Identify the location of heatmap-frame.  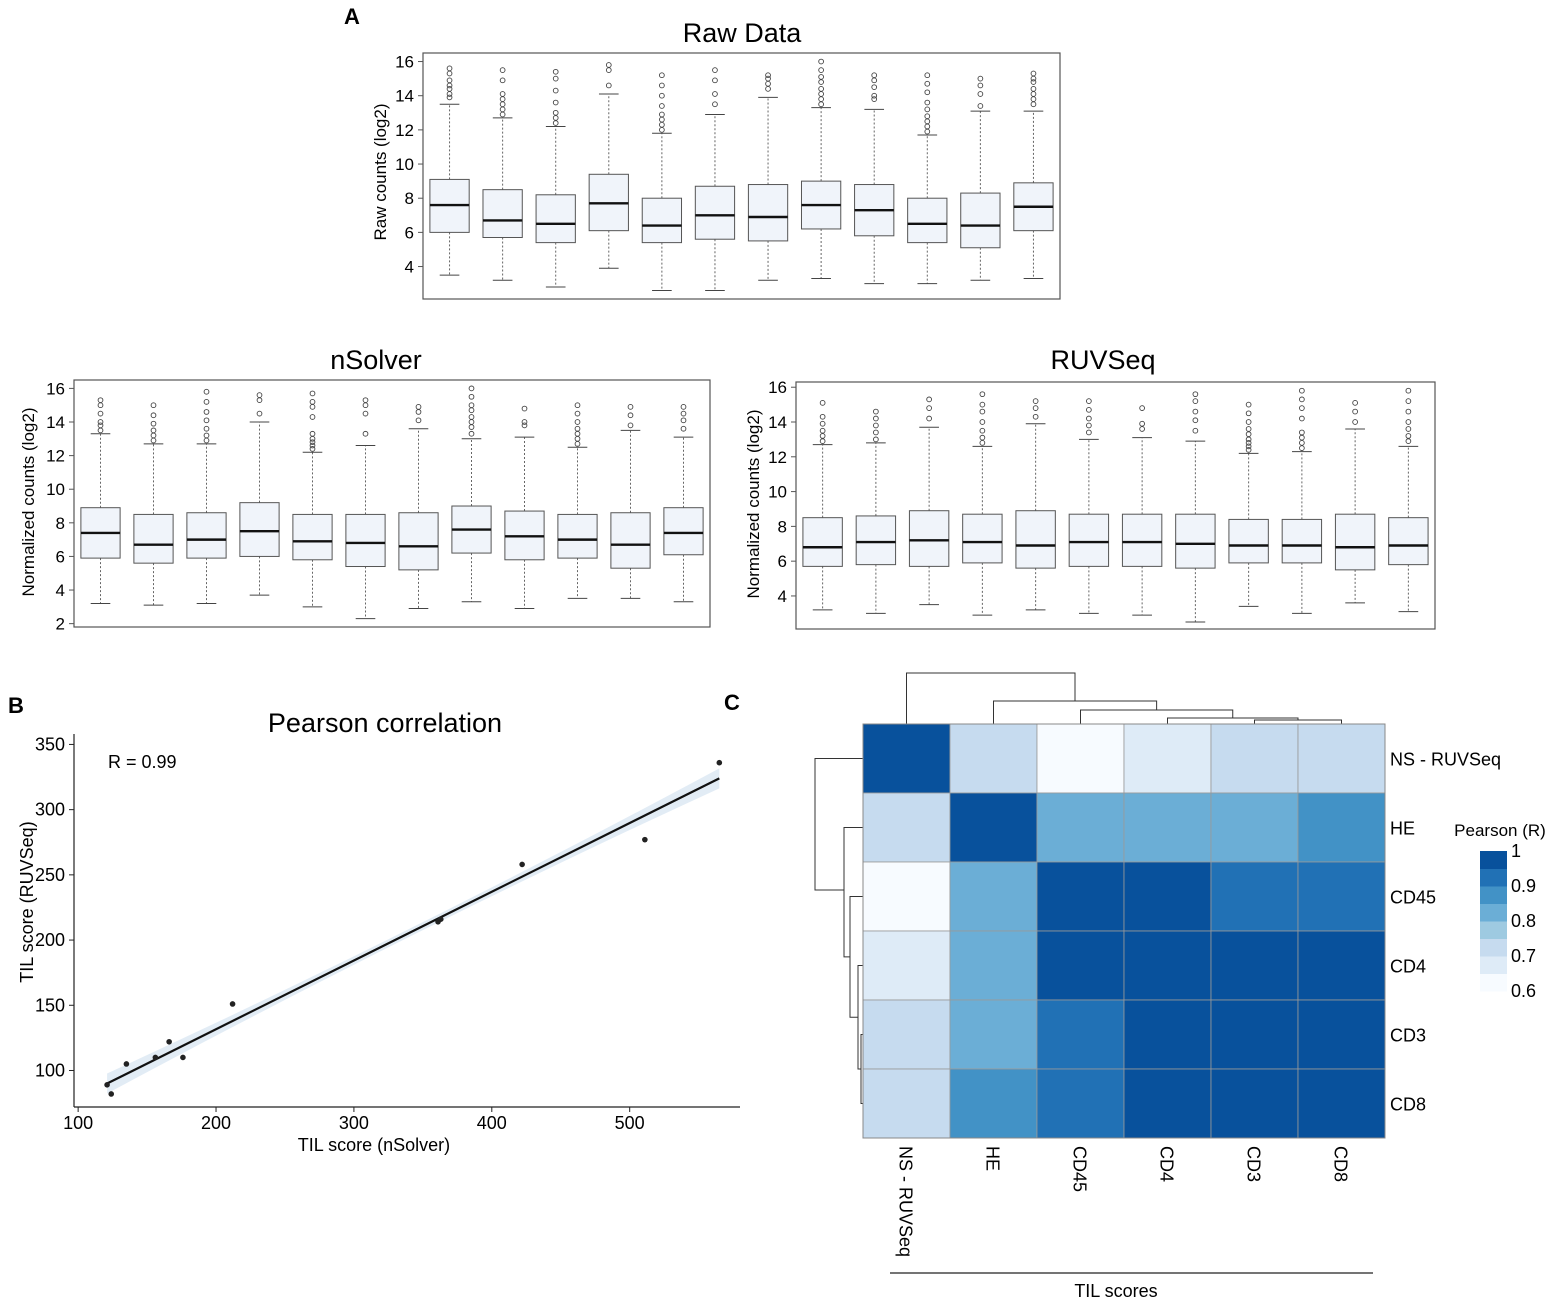
(1124, 931).